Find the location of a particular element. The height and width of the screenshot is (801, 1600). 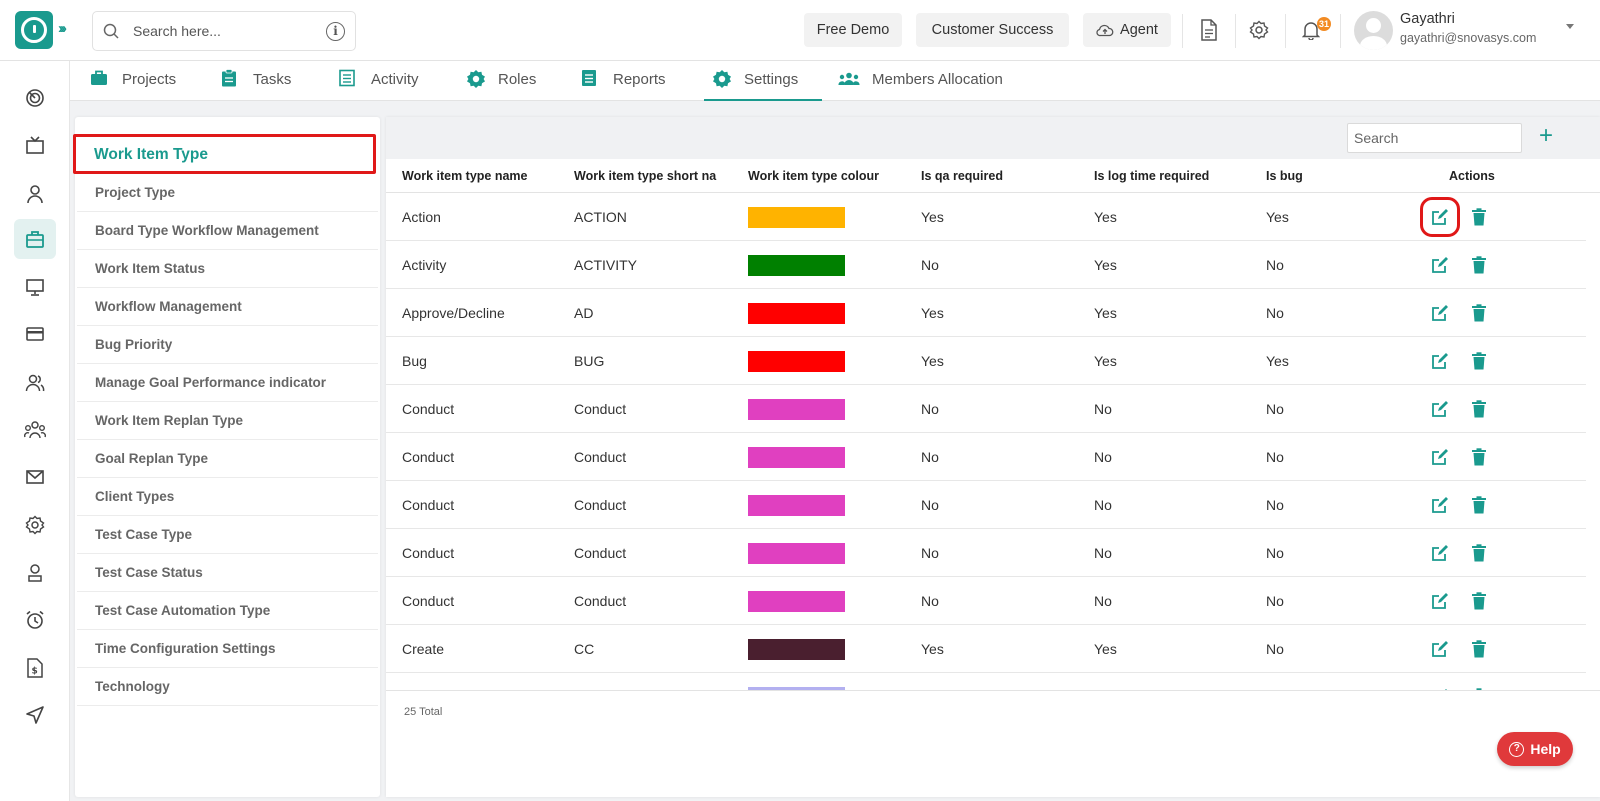

info-icon: i is located at coordinates (335, 31).